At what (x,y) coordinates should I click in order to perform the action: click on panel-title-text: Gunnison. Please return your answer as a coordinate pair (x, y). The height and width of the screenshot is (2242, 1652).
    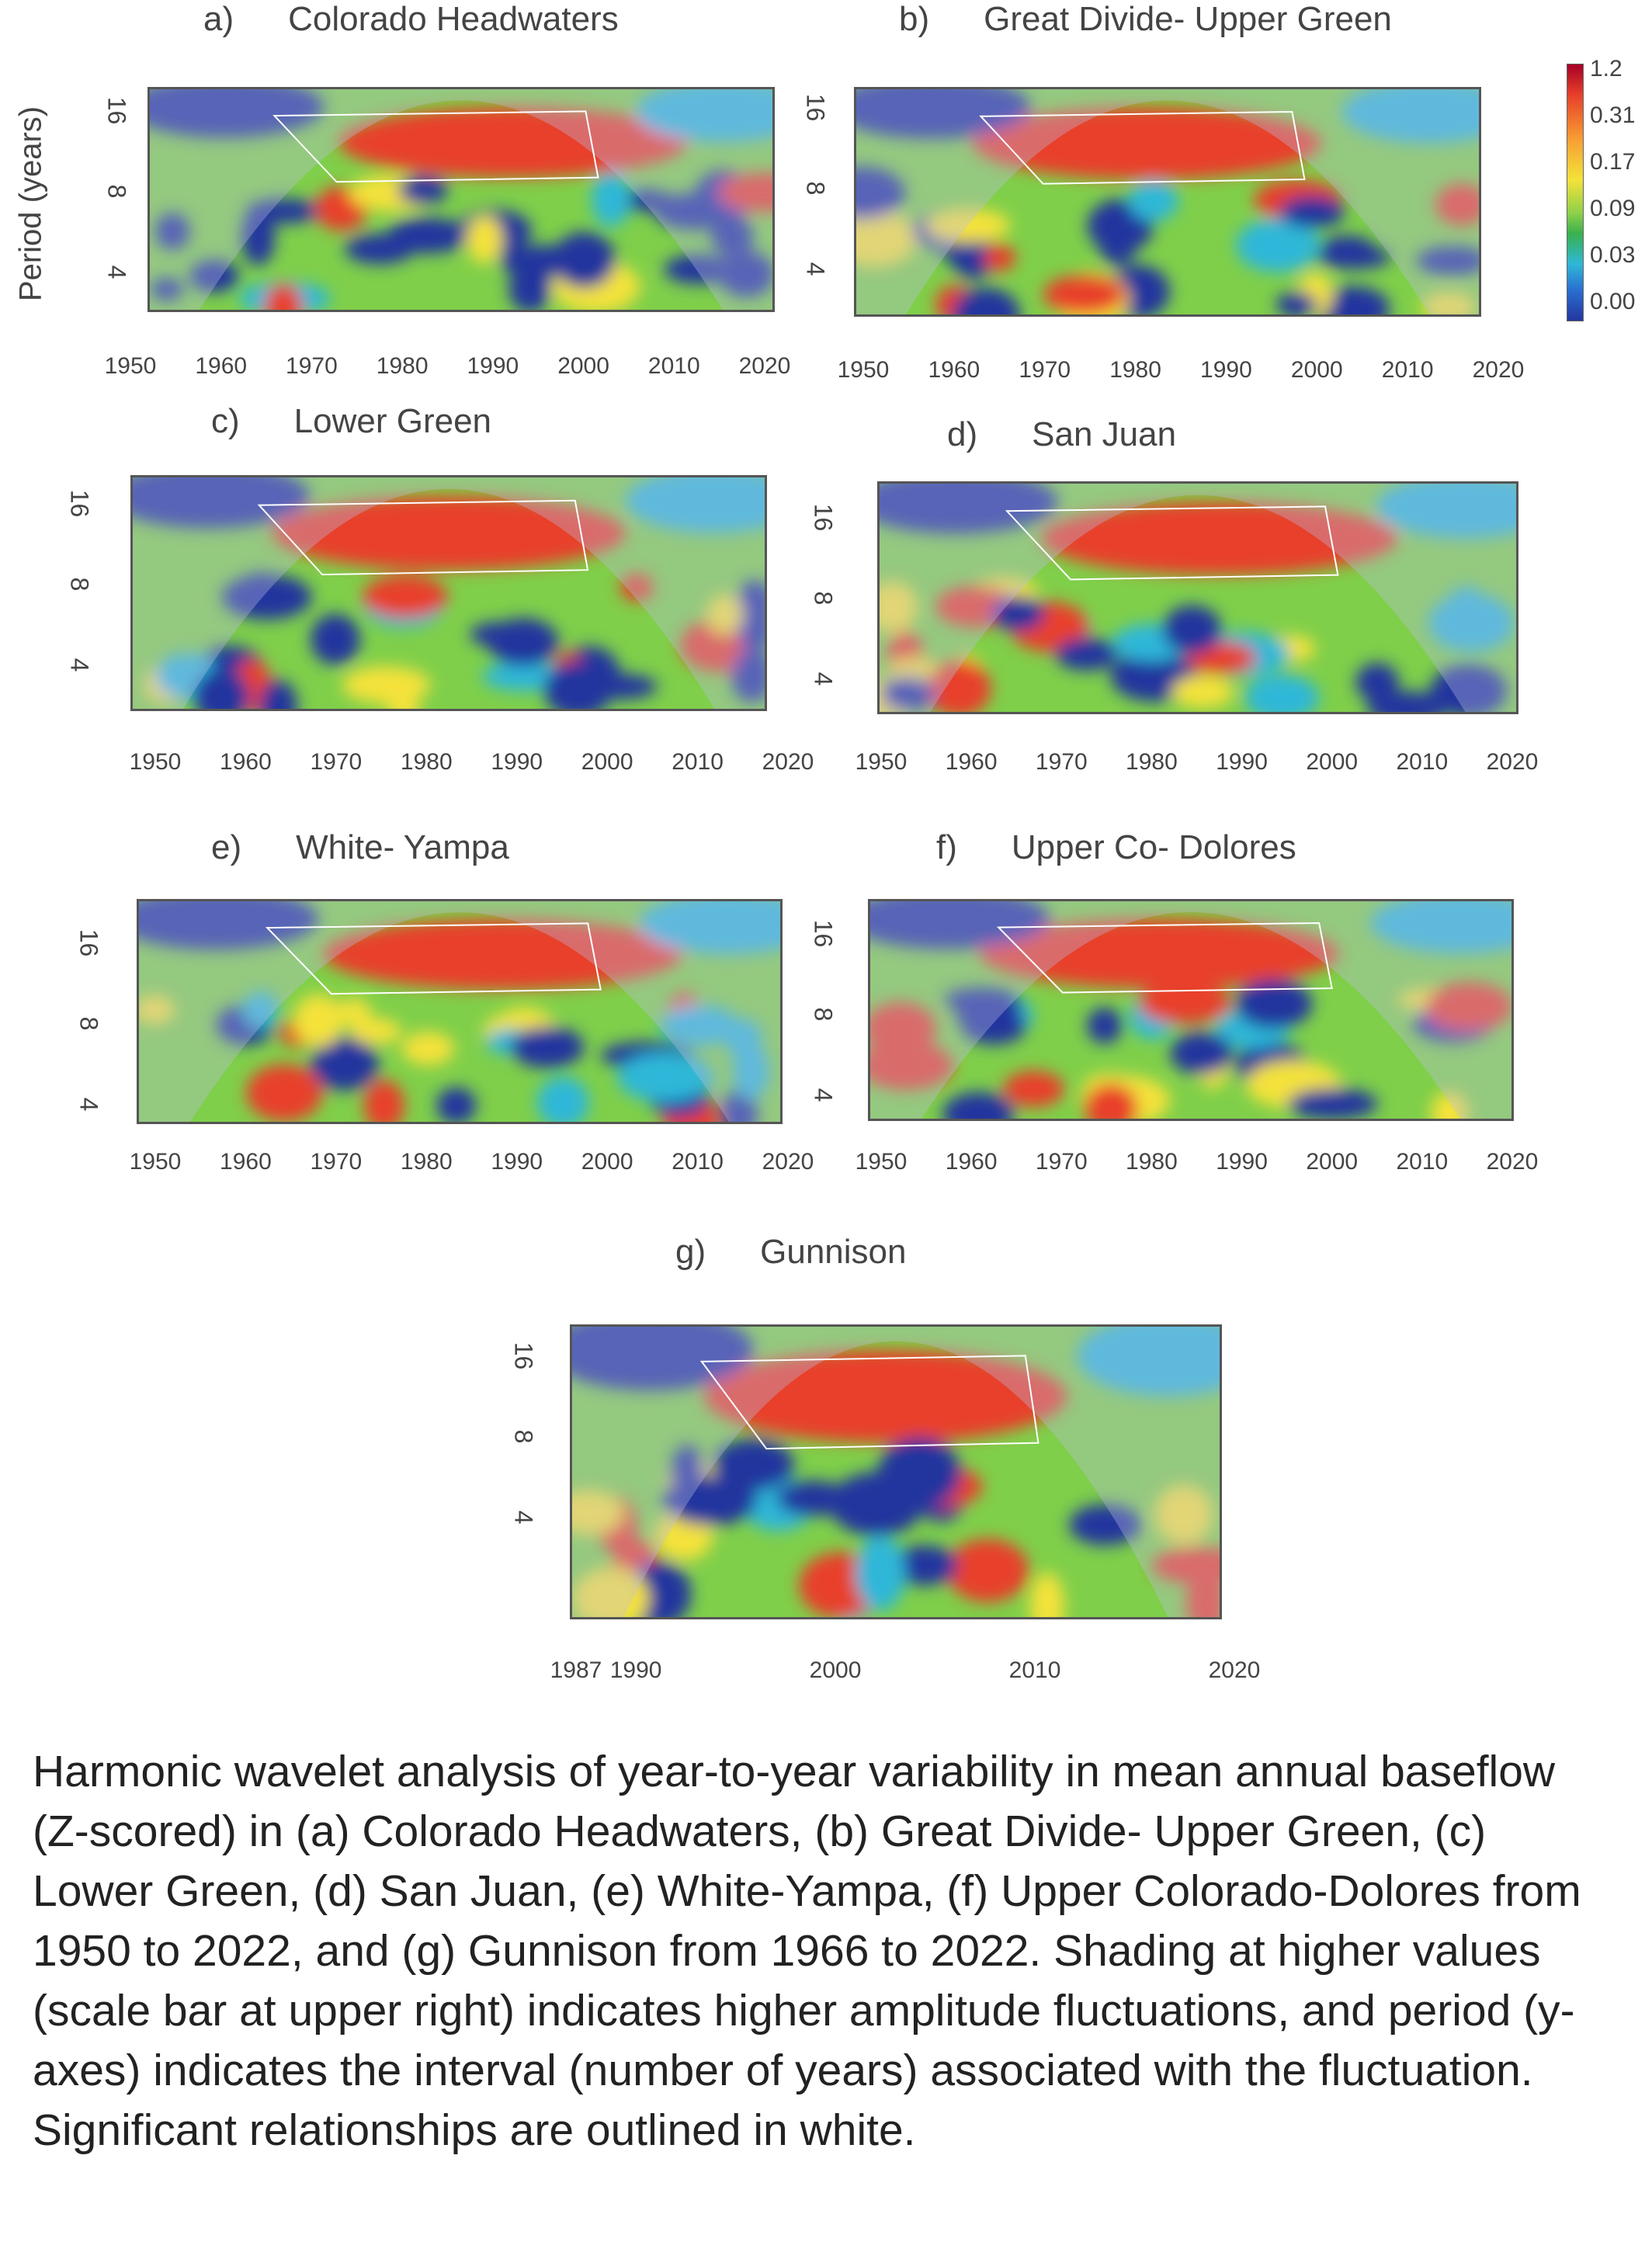
    Looking at the image, I should click on (833, 1252).